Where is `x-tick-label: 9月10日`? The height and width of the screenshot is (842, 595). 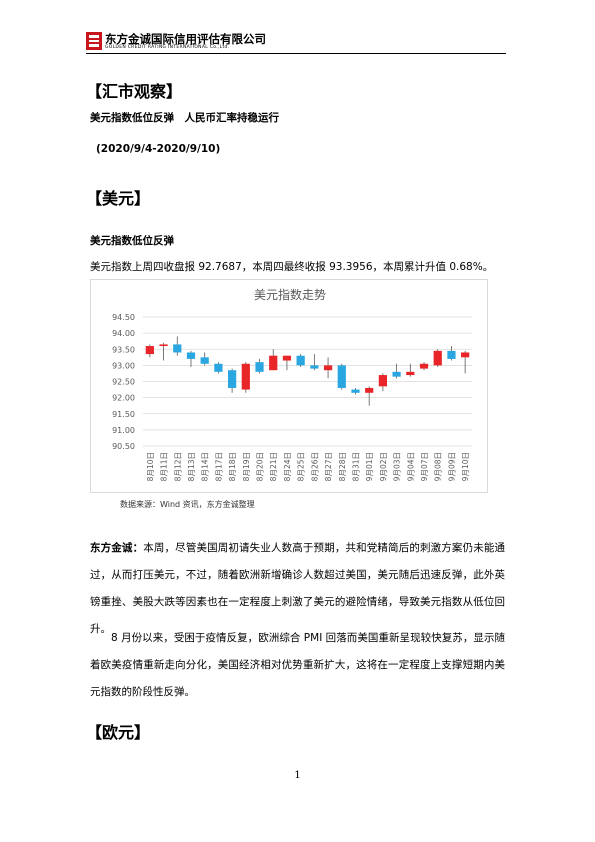 x-tick-label: 9月10日 is located at coordinates (465, 466).